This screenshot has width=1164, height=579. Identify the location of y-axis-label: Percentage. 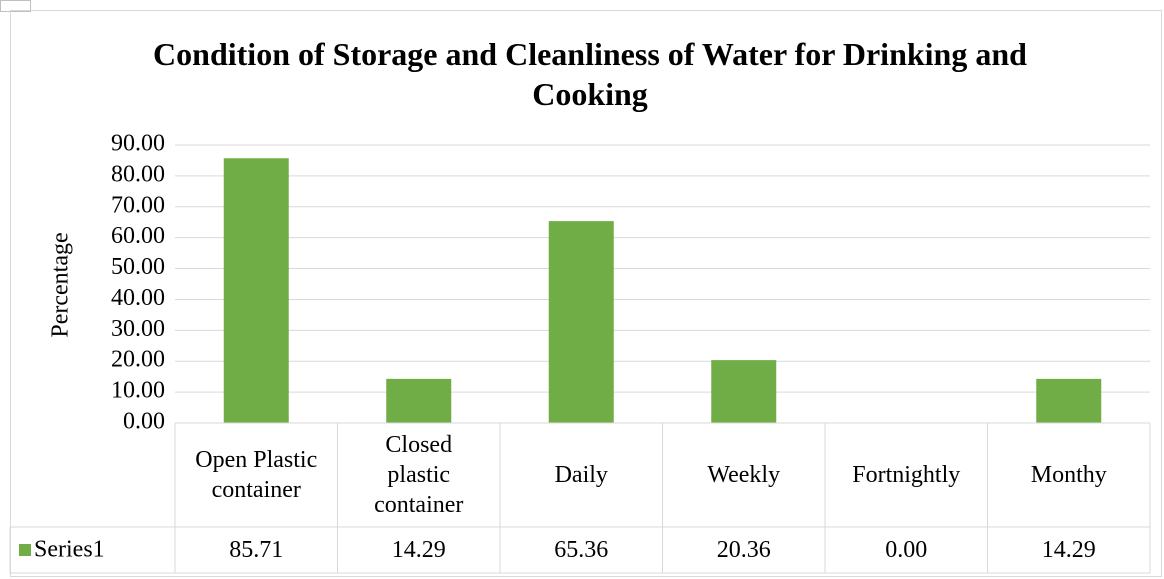
(61, 284).